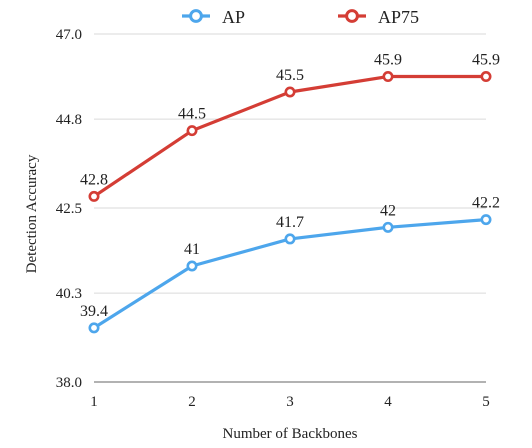 The image size is (532, 448). Describe the element at coordinates (69, 383) in the screenshot. I see `y-tick-label: 38.0` at that location.